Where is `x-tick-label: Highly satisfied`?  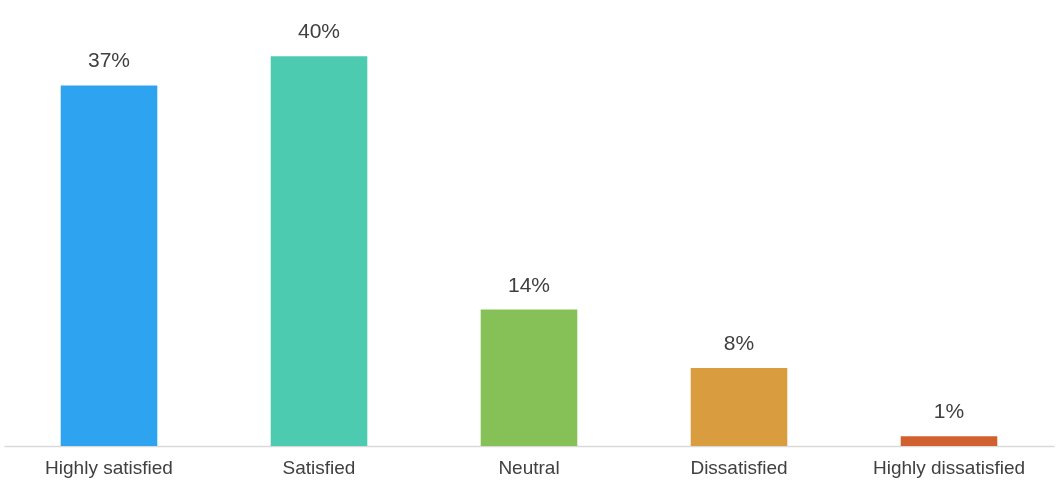 x-tick-label: Highly satisfied is located at coordinates (109, 467).